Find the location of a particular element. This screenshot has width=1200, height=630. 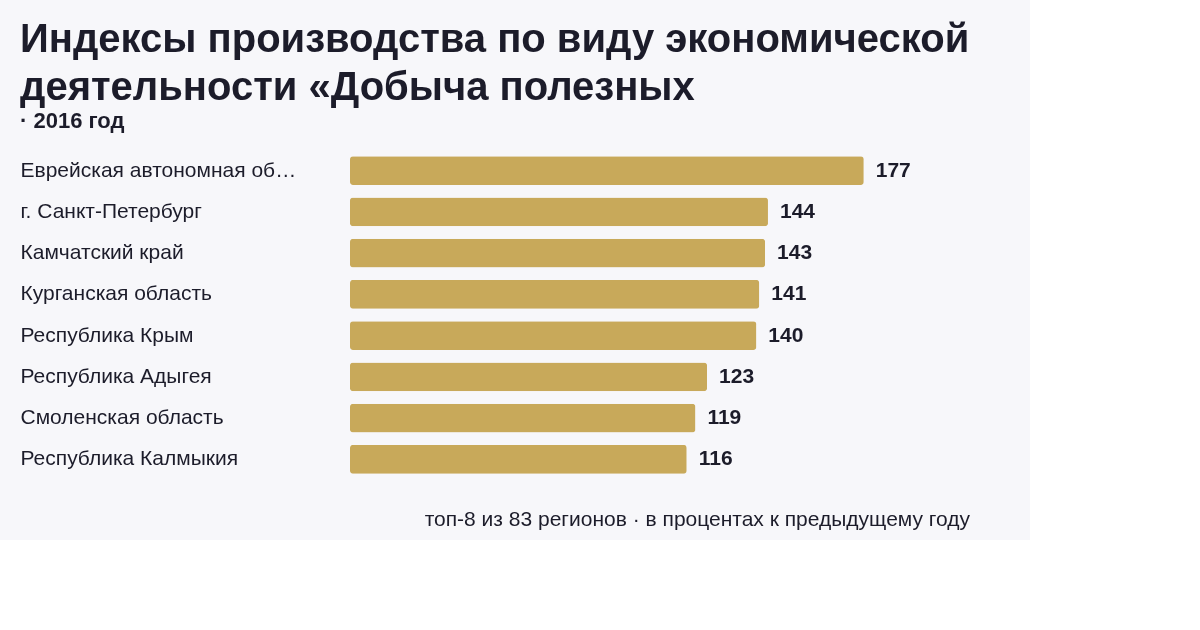

data-label: 123 is located at coordinates (737, 375).